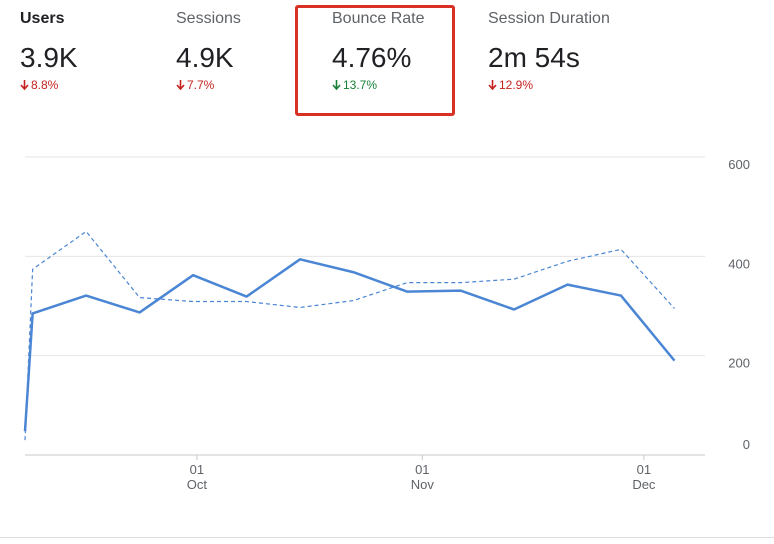  Describe the element at coordinates (95, 51) in the screenshot. I see `metric-card: Users 3.9K 8.8%` at that location.